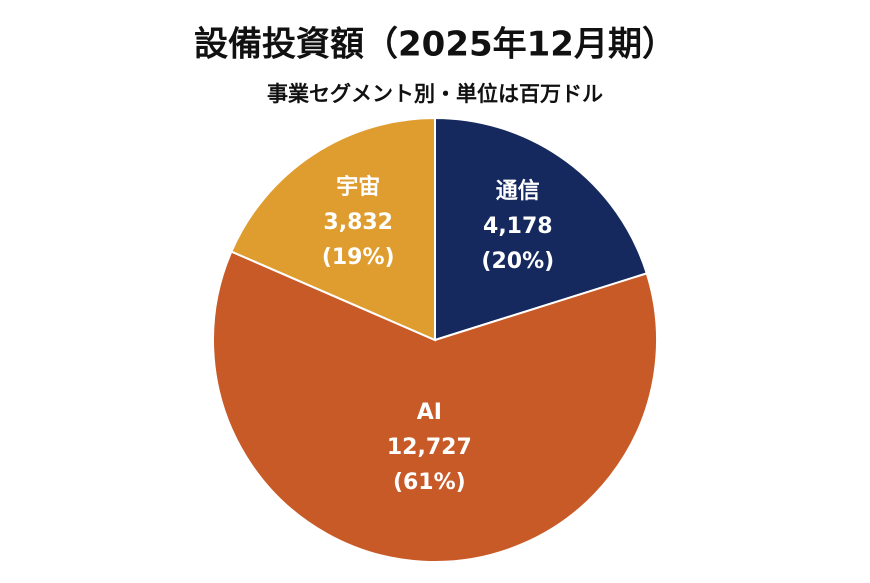 Image resolution: width=870 pixels, height=583 pixels. Describe the element at coordinates (358, 222) in the screenshot. I see `value-label: 3,832` at that location.